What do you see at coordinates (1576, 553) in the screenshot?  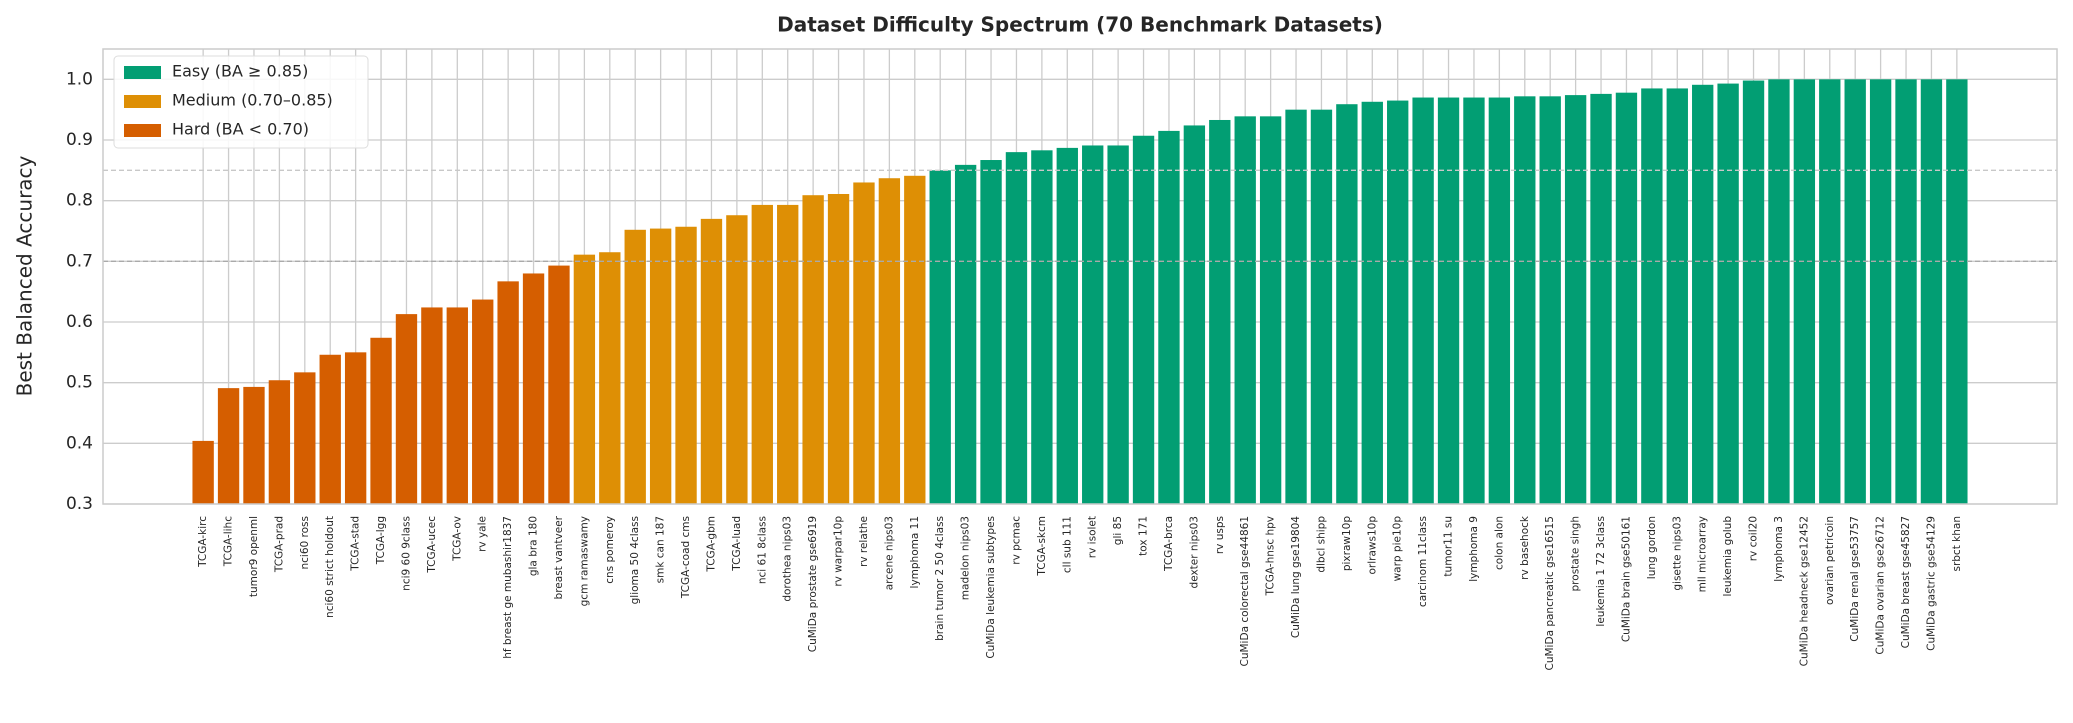 I see `x-tick-label: prostate singh` at bounding box center [1576, 553].